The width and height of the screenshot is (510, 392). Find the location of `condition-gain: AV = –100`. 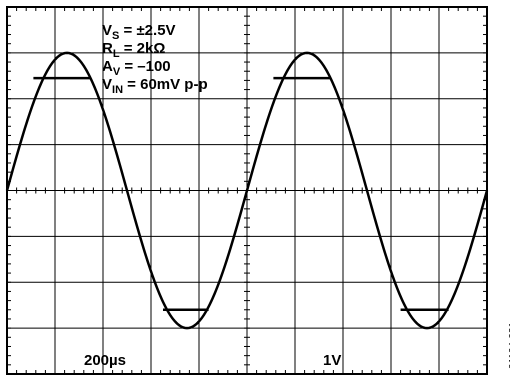

condition-gain: AV = –100 is located at coordinates (136, 68).